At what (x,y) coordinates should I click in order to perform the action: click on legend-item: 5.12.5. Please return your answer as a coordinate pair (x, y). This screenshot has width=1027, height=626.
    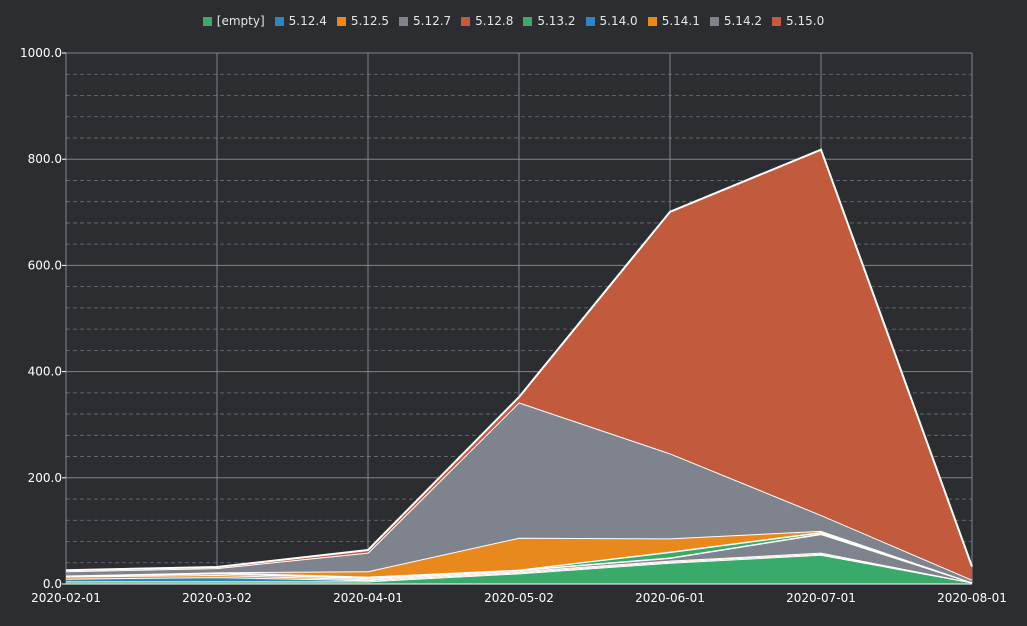
    Looking at the image, I should click on (362, 21).